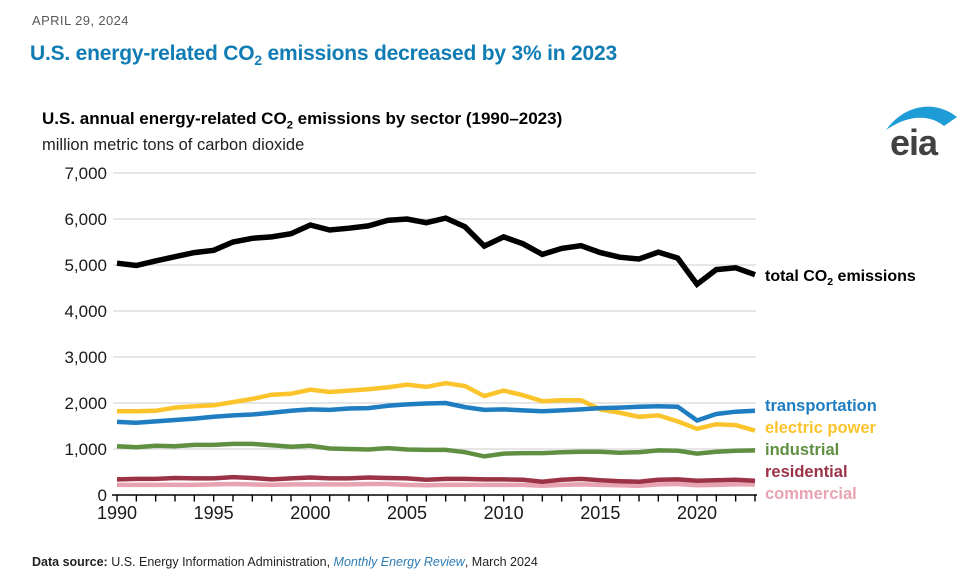  I want to click on page-title-text-suffix: emissions decreased by 3% in 2023, so click(439, 53).